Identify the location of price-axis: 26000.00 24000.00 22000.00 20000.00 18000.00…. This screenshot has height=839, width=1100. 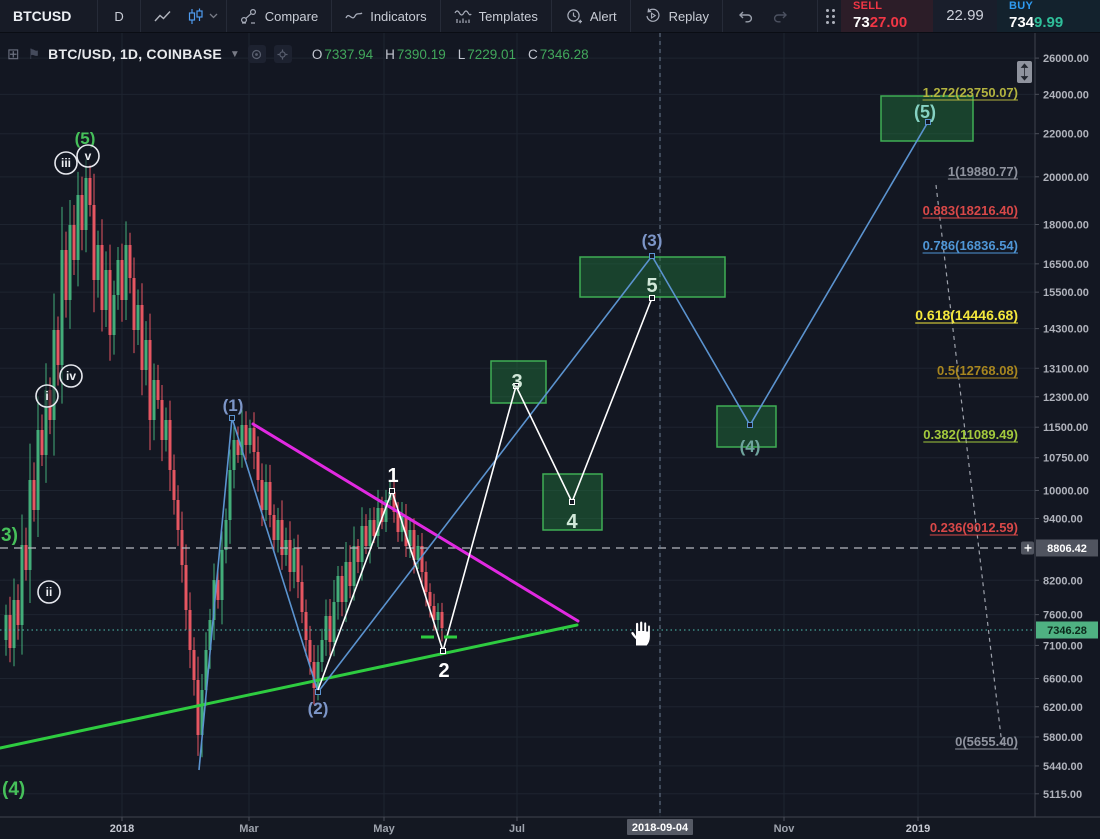
(1058, 436).